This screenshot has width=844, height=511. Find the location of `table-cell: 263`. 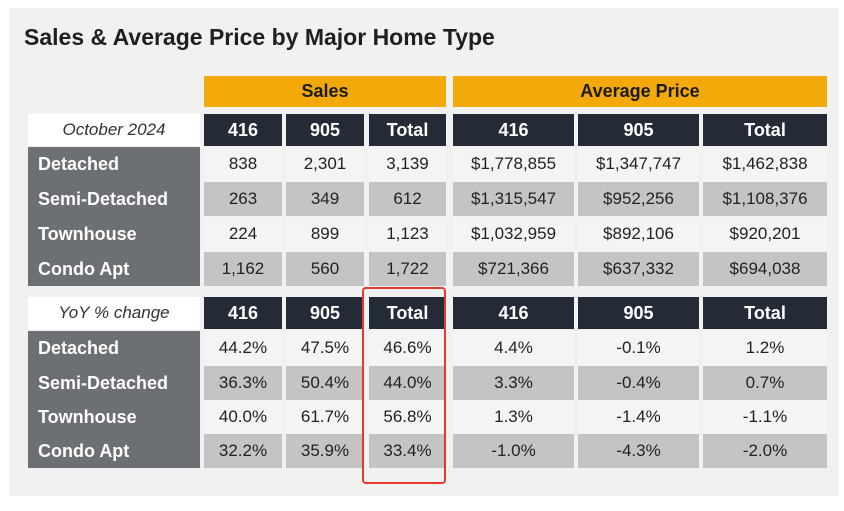

table-cell: 263 is located at coordinates (243, 199).